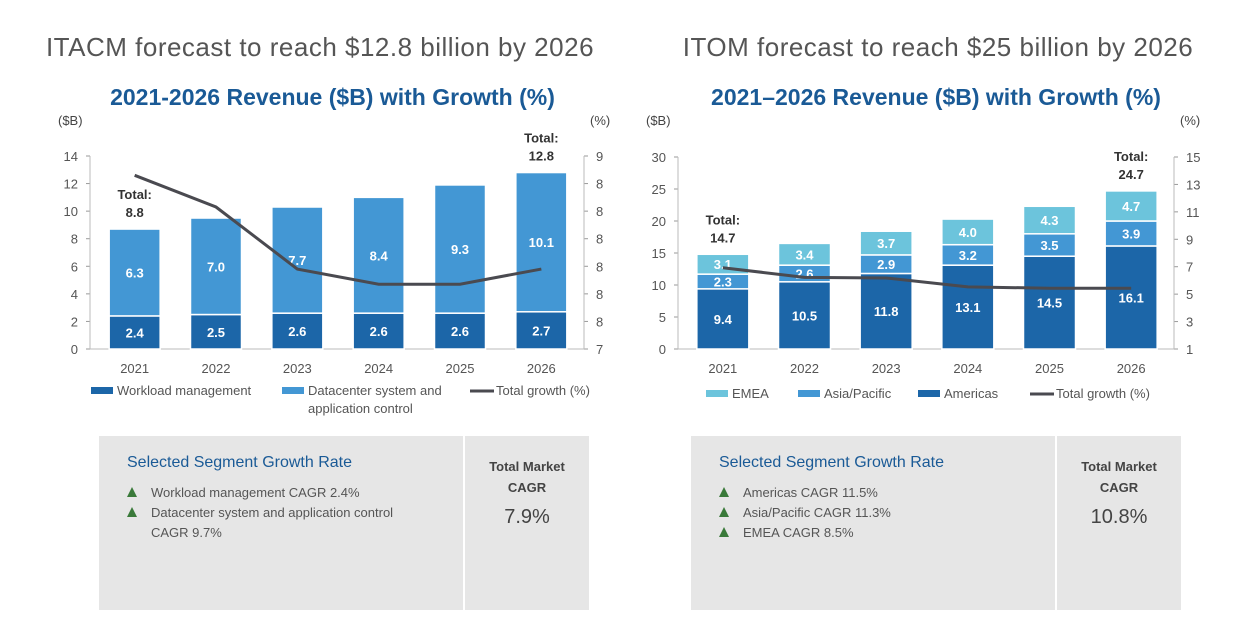 The height and width of the screenshot is (619, 1243). I want to click on y-tick-label: 15, so click(659, 253).